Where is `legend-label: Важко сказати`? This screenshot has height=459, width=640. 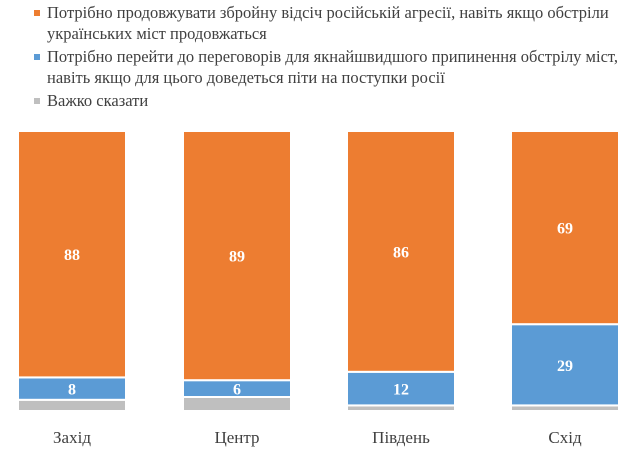 legend-label: Важко сказати is located at coordinates (98, 100).